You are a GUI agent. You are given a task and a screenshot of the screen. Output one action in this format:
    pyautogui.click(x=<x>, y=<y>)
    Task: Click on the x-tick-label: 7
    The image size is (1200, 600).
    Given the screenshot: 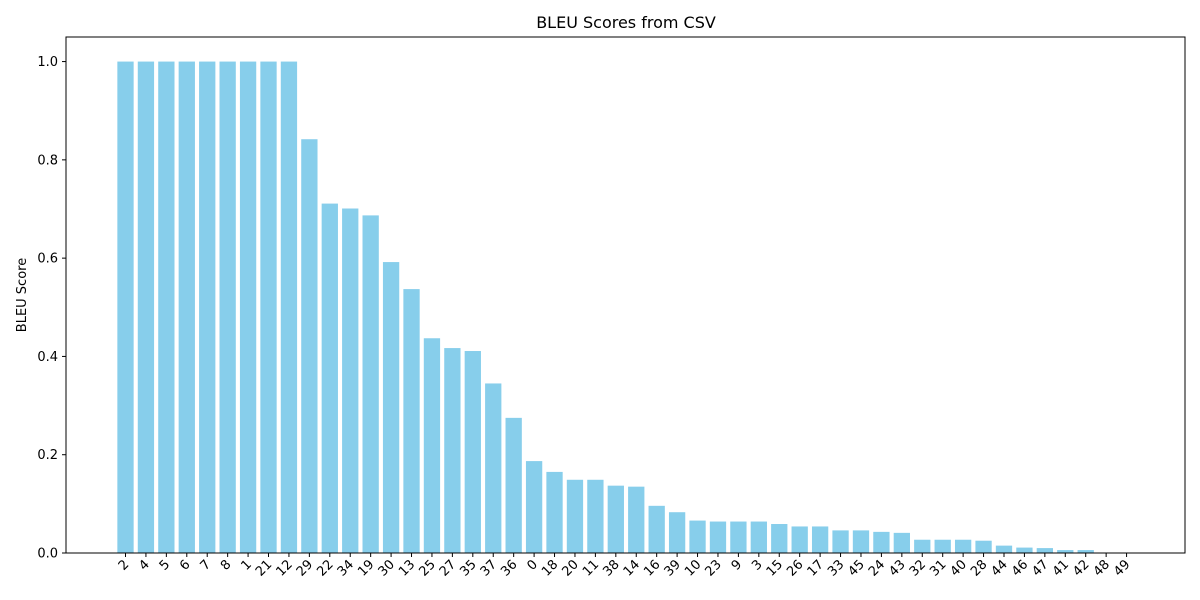 What is the action you would take?
    pyautogui.click(x=206, y=565)
    